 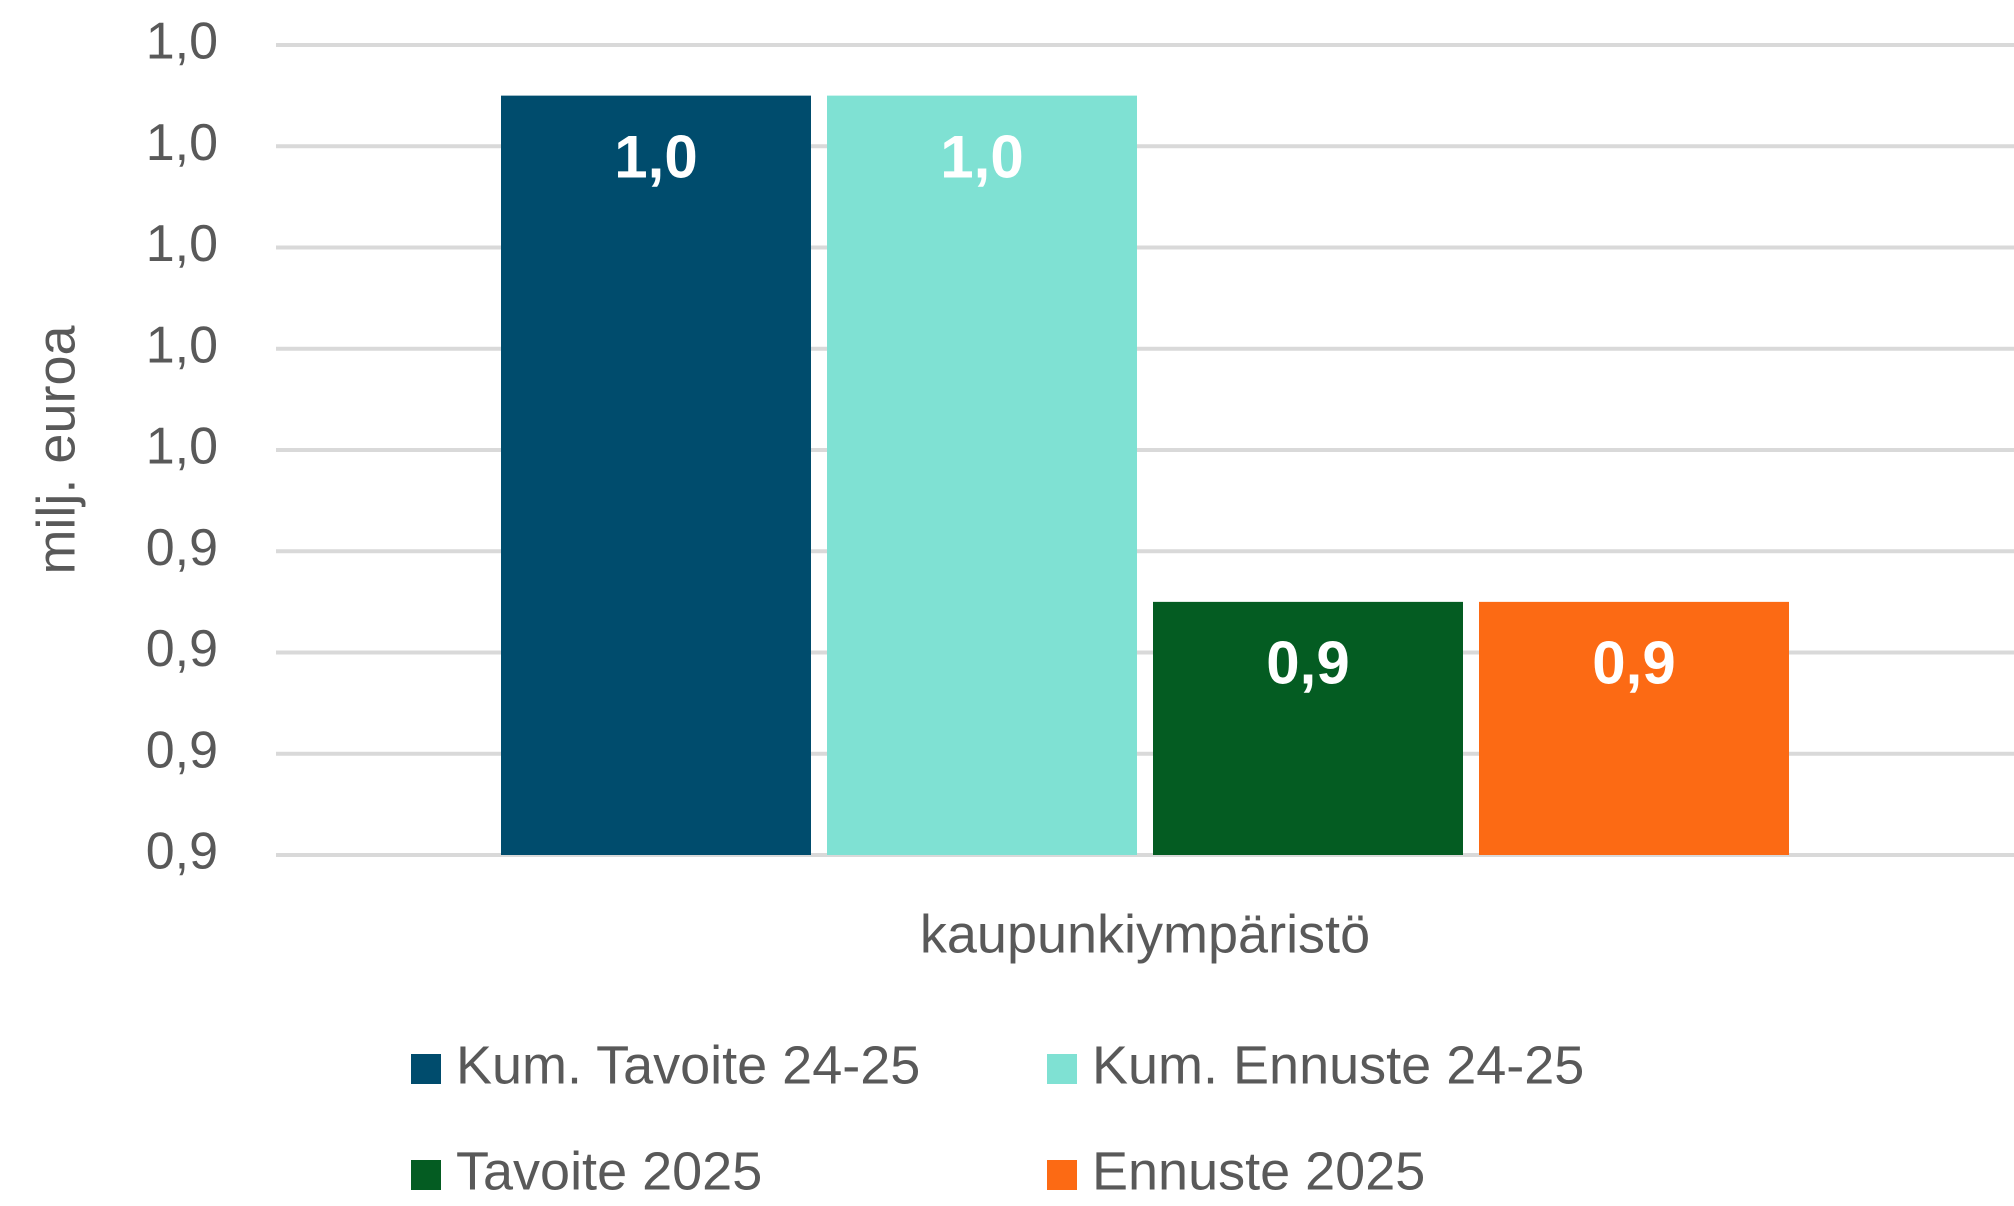 I want to click on legend-label: Kum. Tavoite 24-25, so click(x=688, y=1065).